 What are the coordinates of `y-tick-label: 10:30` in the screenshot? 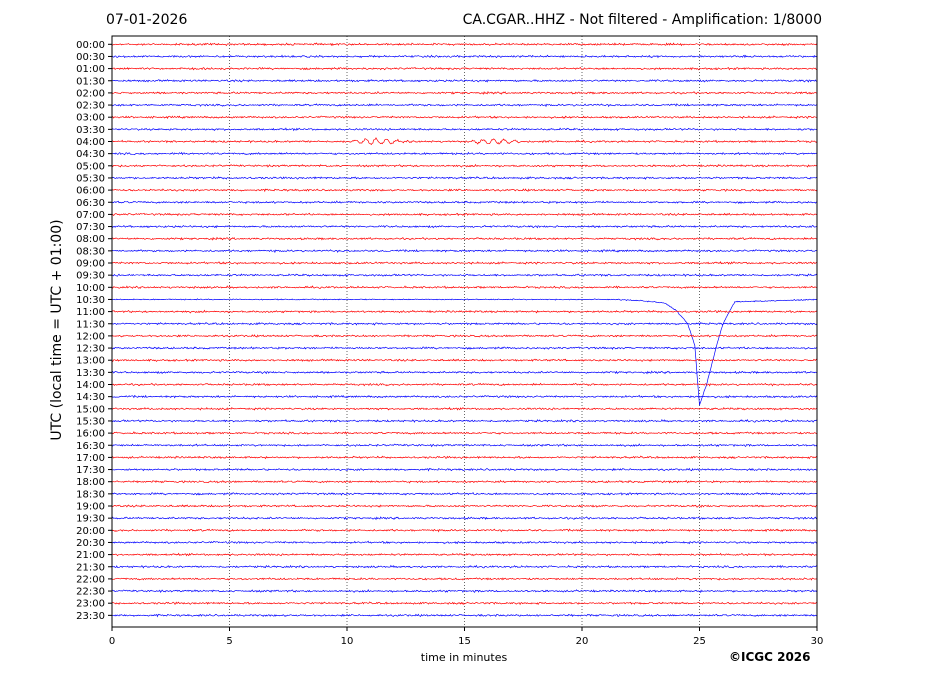 It's located at (90, 300).